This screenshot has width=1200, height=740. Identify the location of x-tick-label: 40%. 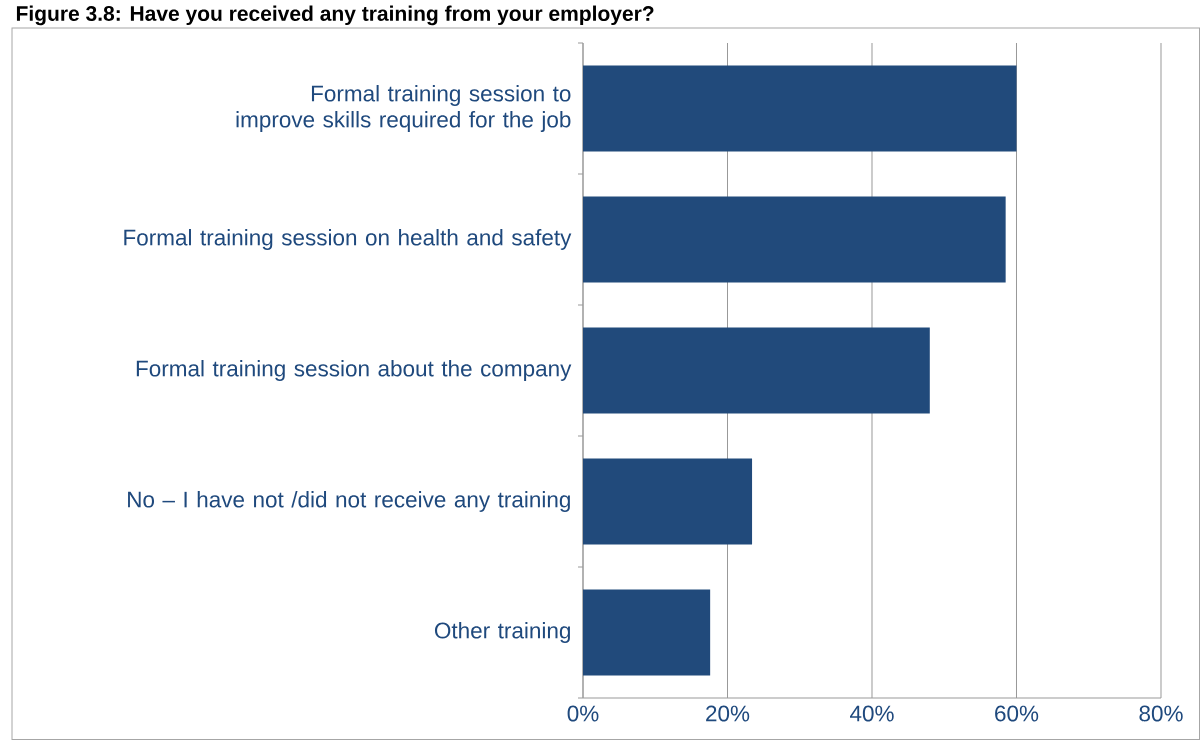
(872, 713).